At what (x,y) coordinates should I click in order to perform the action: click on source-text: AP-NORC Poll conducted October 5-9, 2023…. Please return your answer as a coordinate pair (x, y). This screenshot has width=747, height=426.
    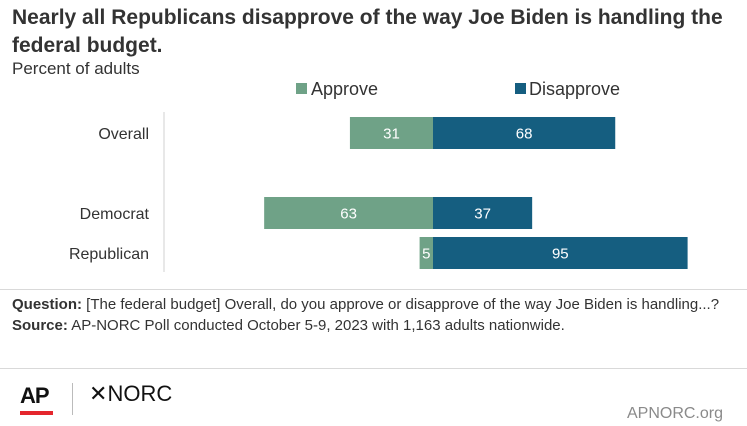
    Looking at the image, I should click on (318, 325).